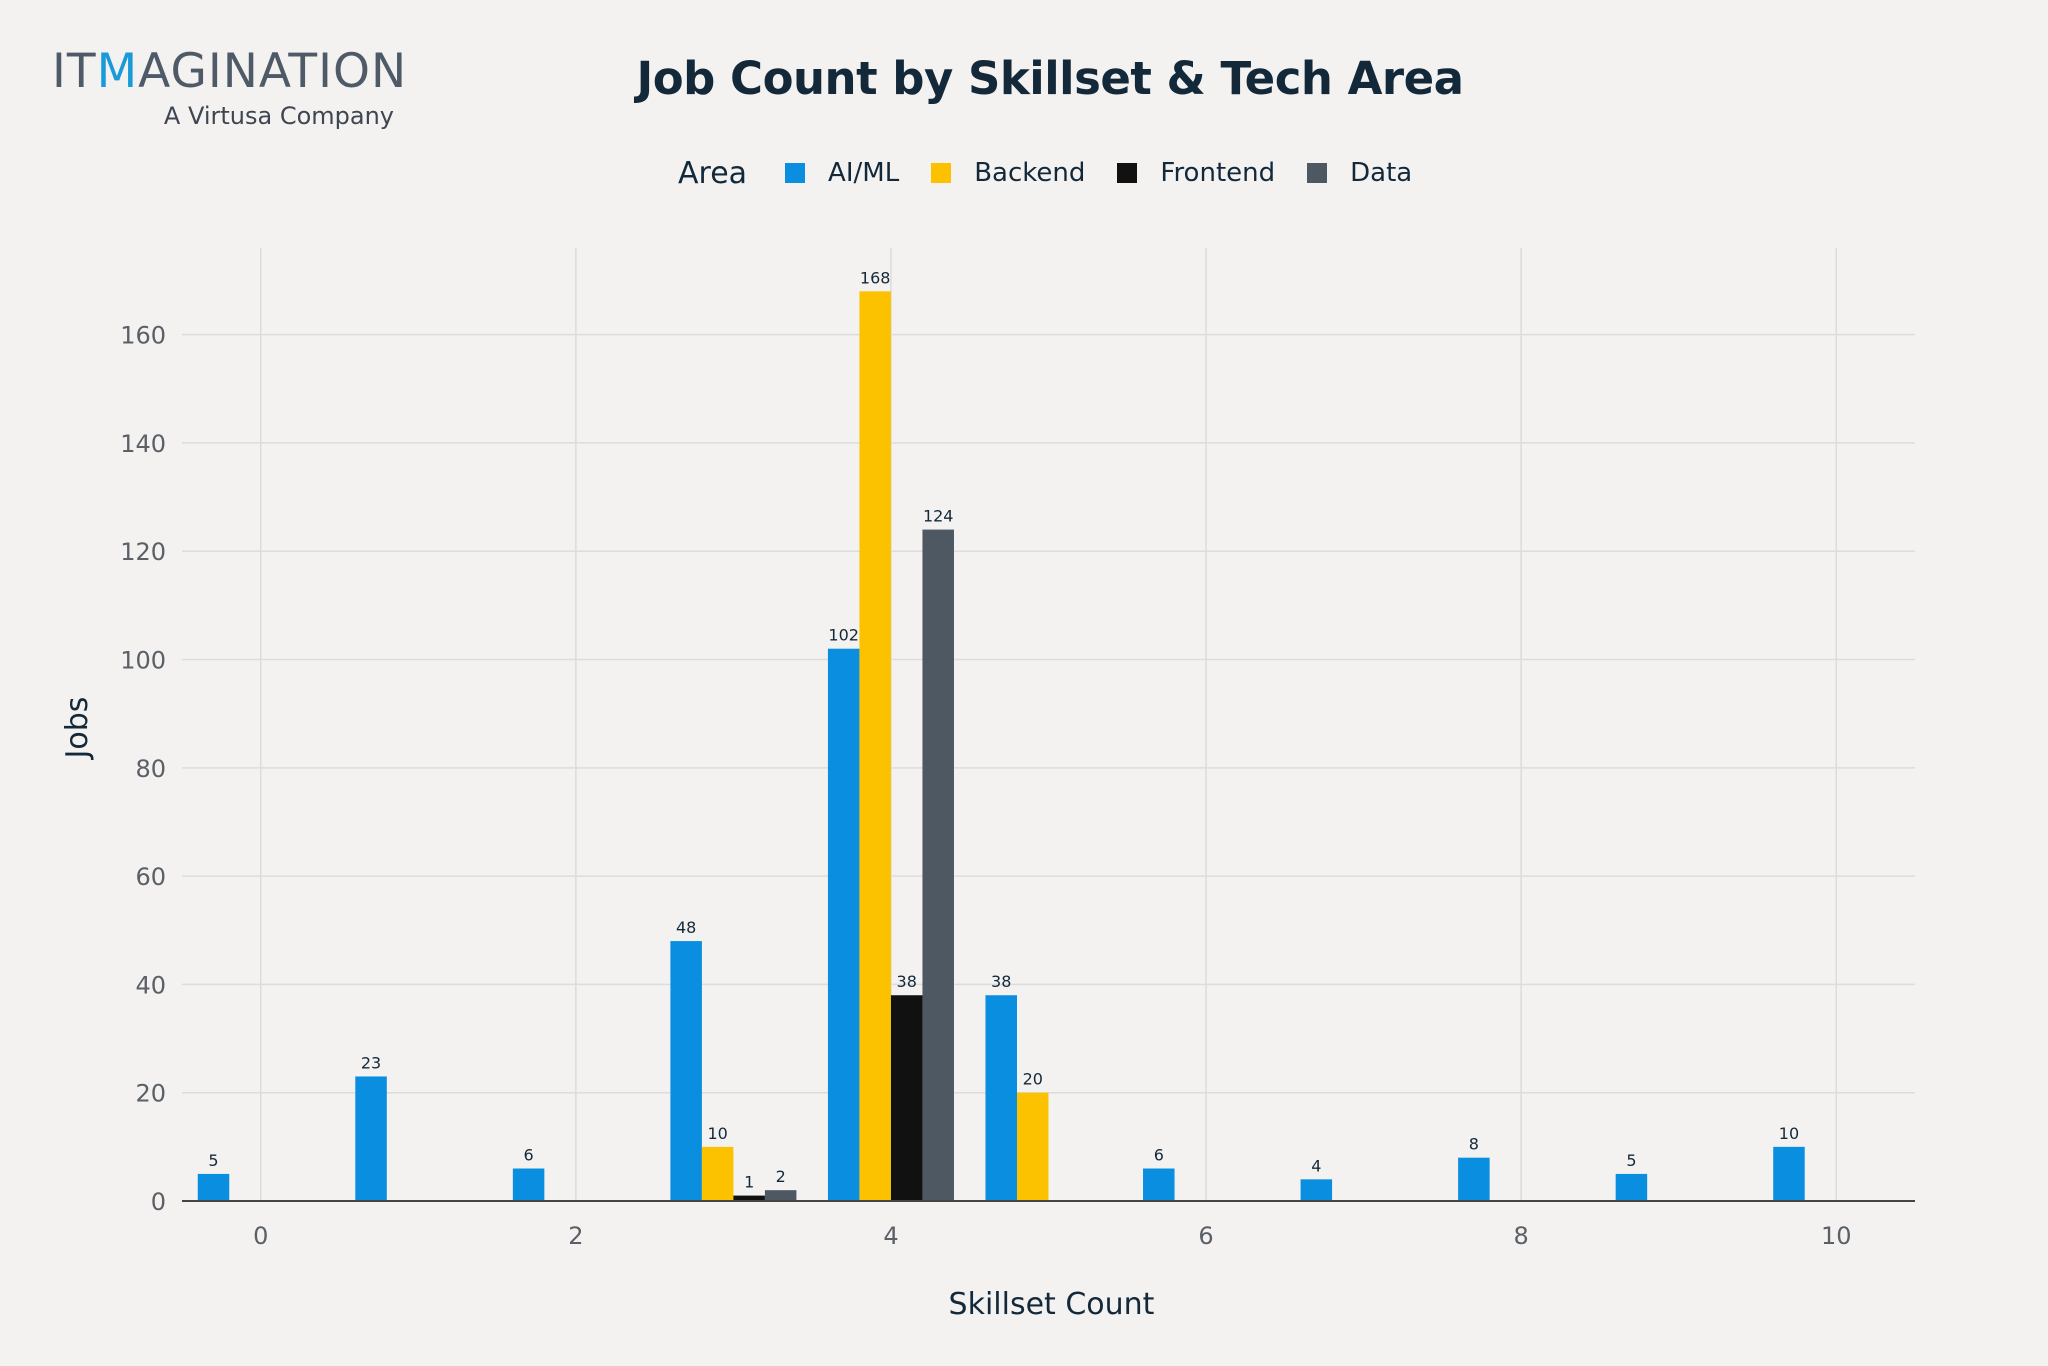  I want to click on legend-item-aiml: AI/ML, so click(842, 173).